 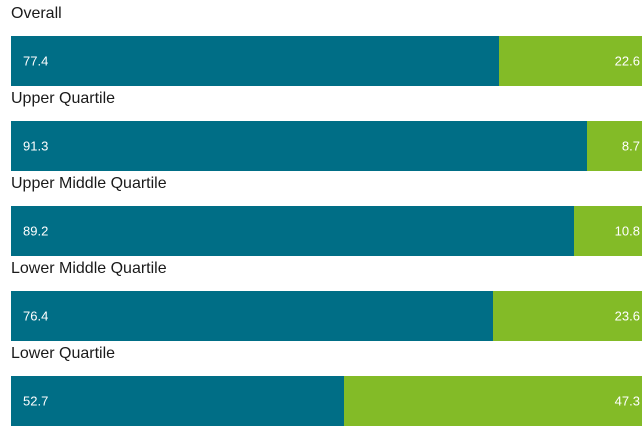 I want to click on bar-segment: 52.7, so click(x=177, y=401).